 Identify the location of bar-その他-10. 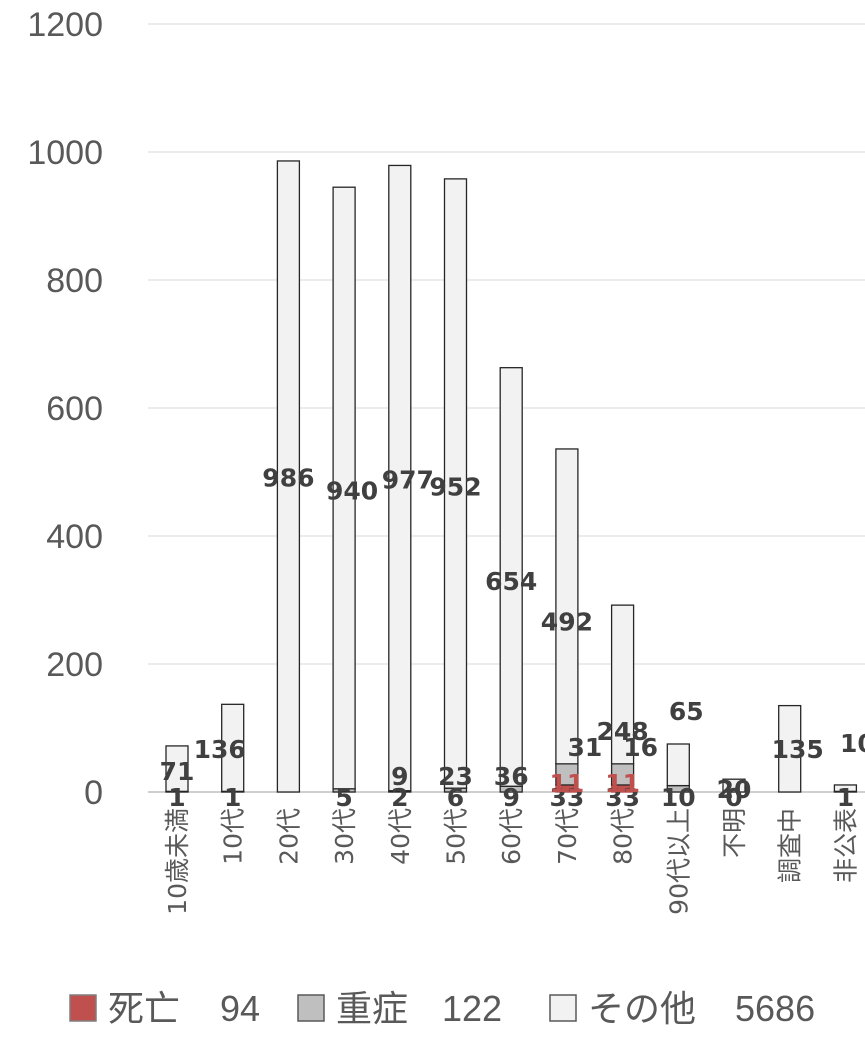
(734, 785).